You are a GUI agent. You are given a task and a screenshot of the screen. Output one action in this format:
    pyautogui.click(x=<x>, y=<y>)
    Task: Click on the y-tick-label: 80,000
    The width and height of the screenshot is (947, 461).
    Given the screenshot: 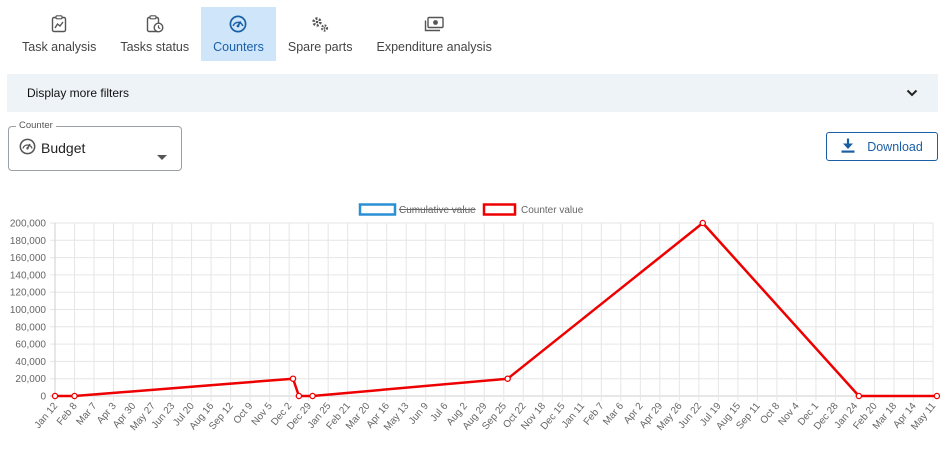 What is the action you would take?
    pyautogui.click(x=30, y=327)
    